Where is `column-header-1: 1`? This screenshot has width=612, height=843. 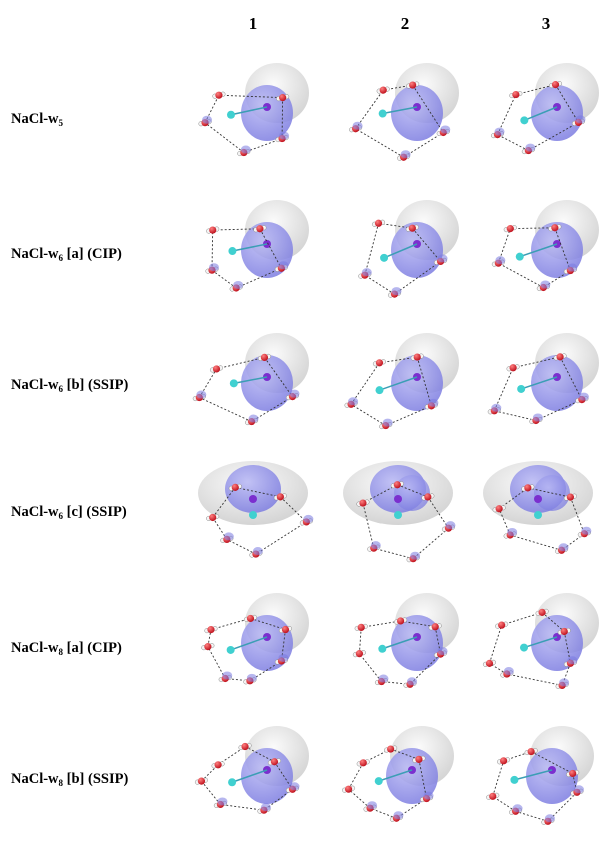 column-header-1: 1 is located at coordinates (253, 23).